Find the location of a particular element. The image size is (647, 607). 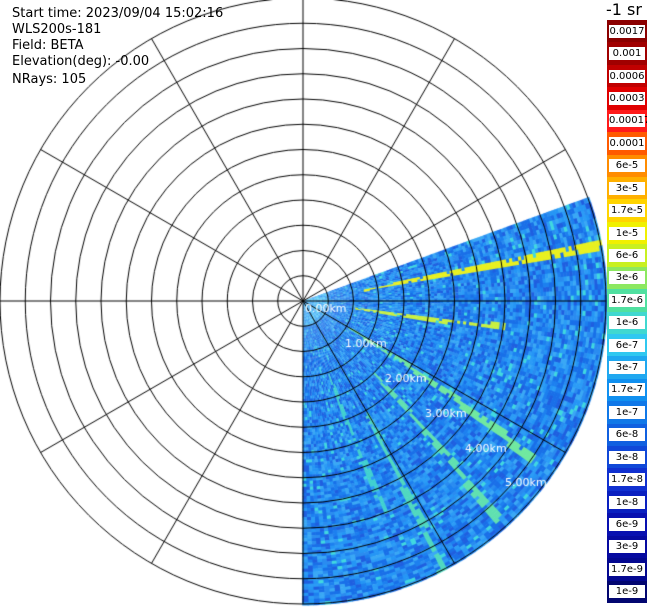

colorbar-tick-label: 0.0003 is located at coordinates (627, 98).